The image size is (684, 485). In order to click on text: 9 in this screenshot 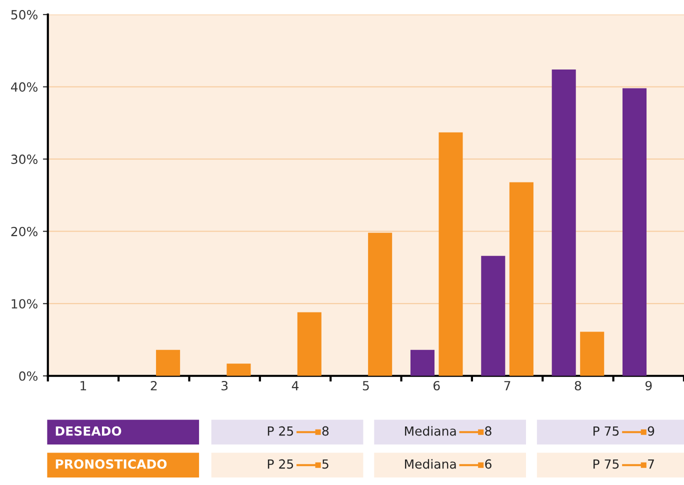, I will do `click(651, 431)`.